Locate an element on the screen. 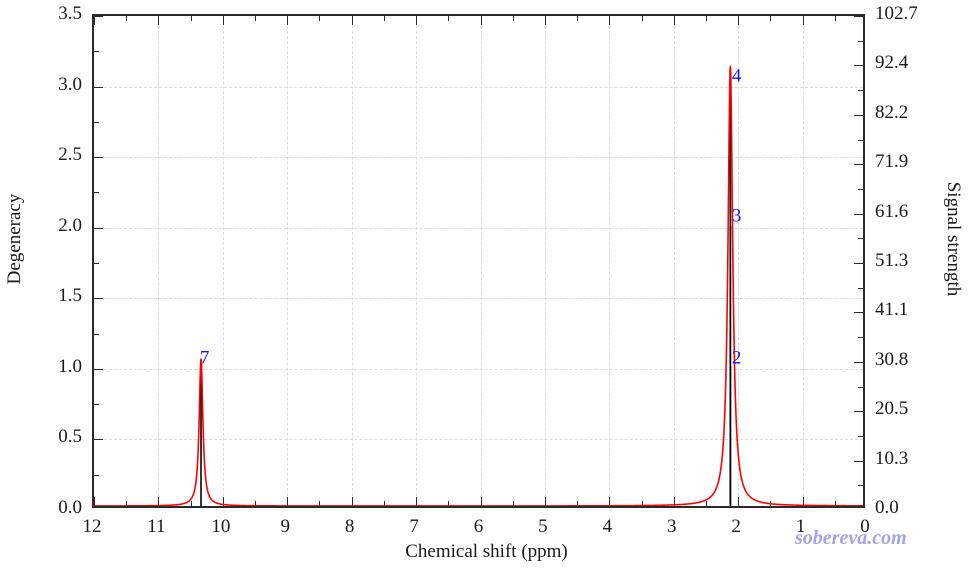  x-axis-tick-label: 5 is located at coordinates (543, 526).